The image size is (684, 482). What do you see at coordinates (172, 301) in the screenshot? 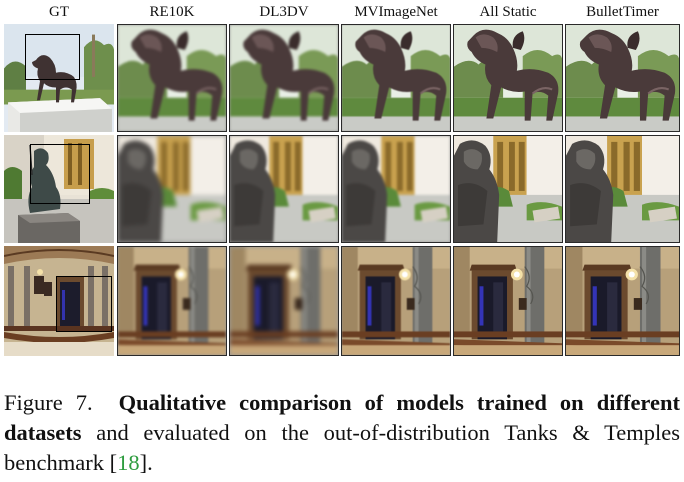
I see `re10k-image-rotunda-doorway` at bounding box center [172, 301].